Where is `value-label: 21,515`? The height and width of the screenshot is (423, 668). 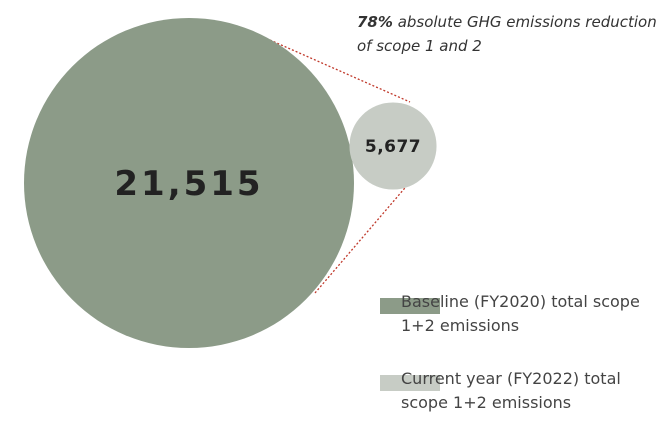
value-label: 21,515 is located at coordinates (188, 184).